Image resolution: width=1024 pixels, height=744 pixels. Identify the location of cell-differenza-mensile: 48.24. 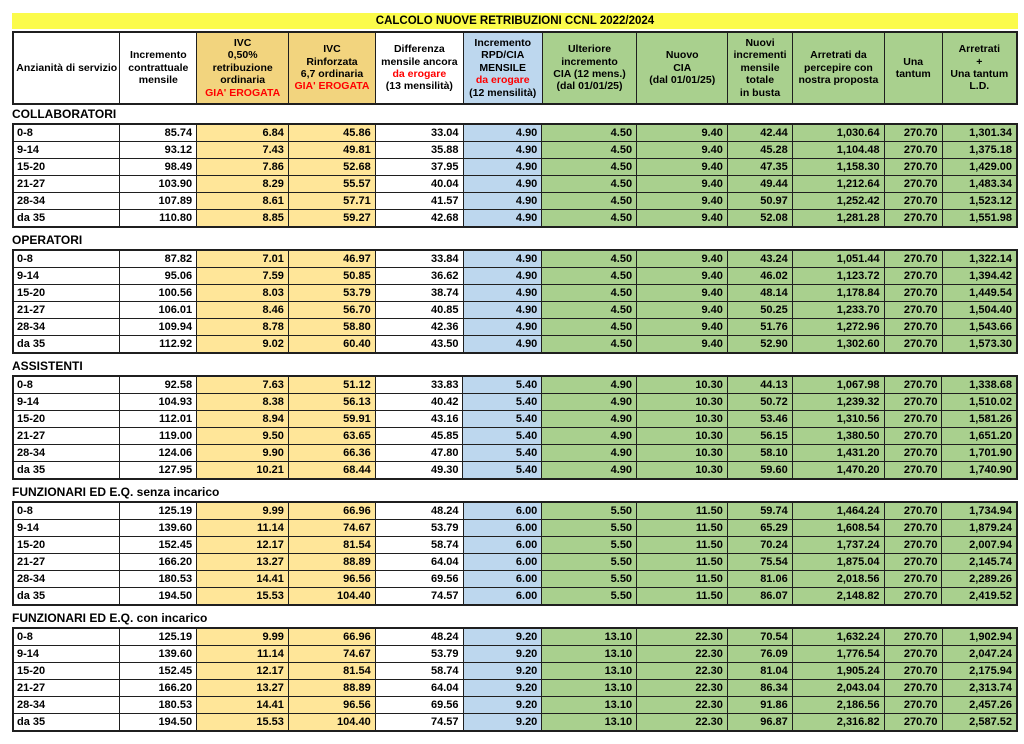
(419, 510).